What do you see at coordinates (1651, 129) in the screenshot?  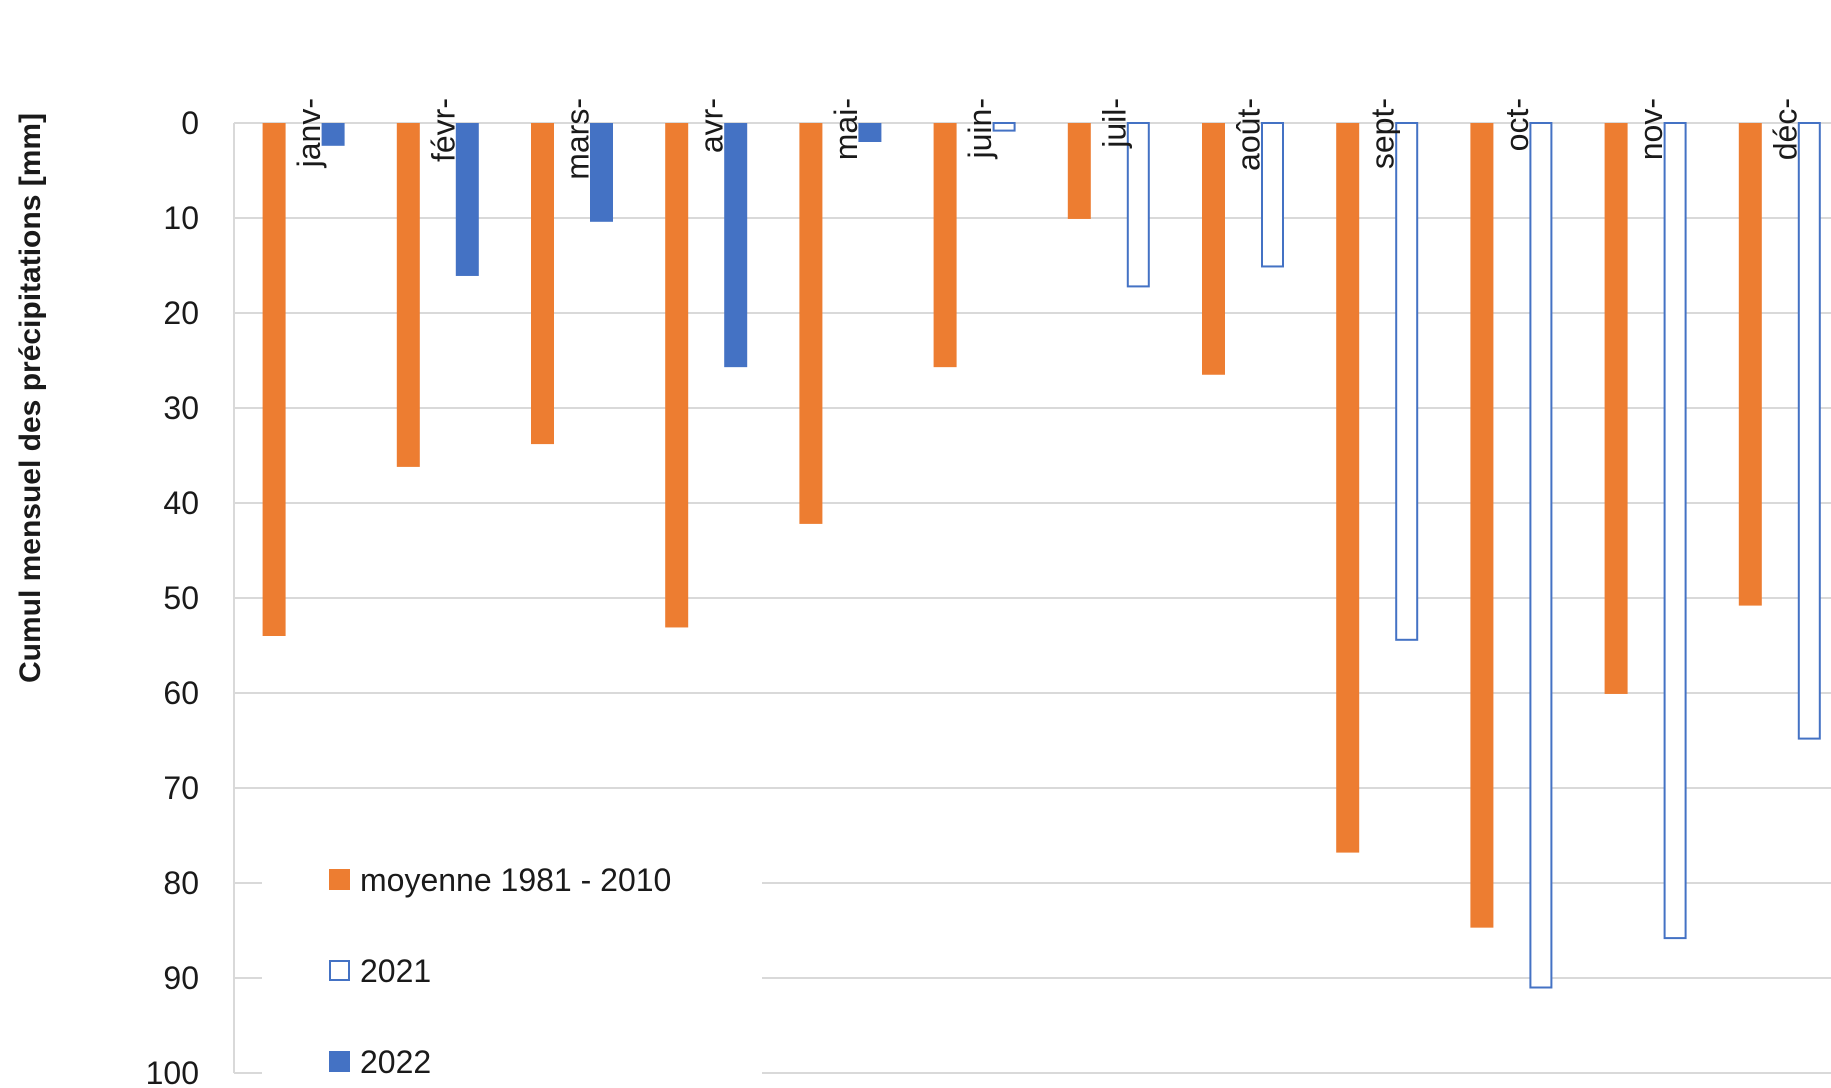 I see `category-label: nov-` at bounding box center [1651, 129].